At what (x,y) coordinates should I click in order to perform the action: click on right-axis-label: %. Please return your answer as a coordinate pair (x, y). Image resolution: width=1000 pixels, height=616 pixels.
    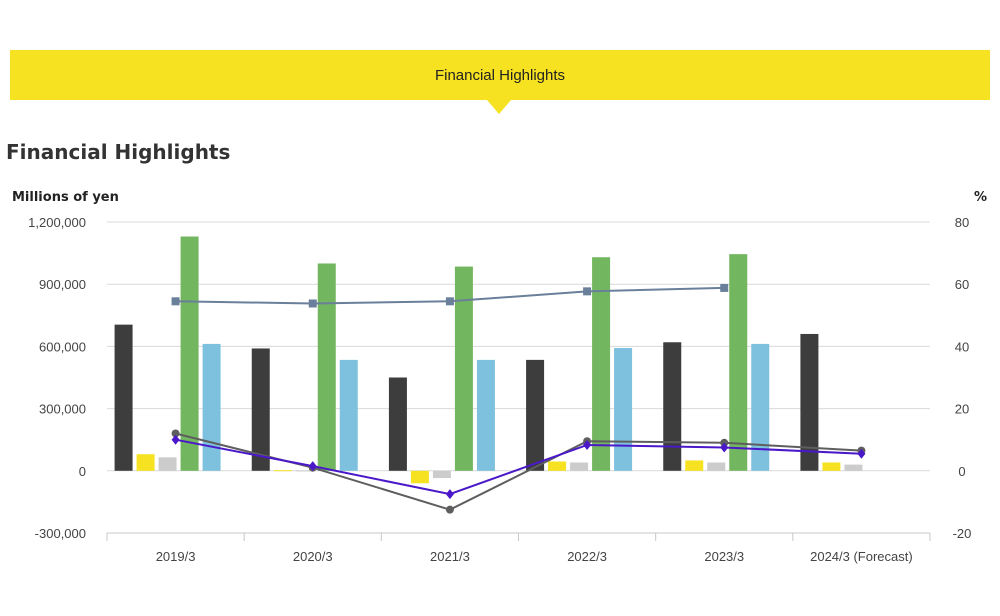
    Looking at the image, I should click on (981, 197).